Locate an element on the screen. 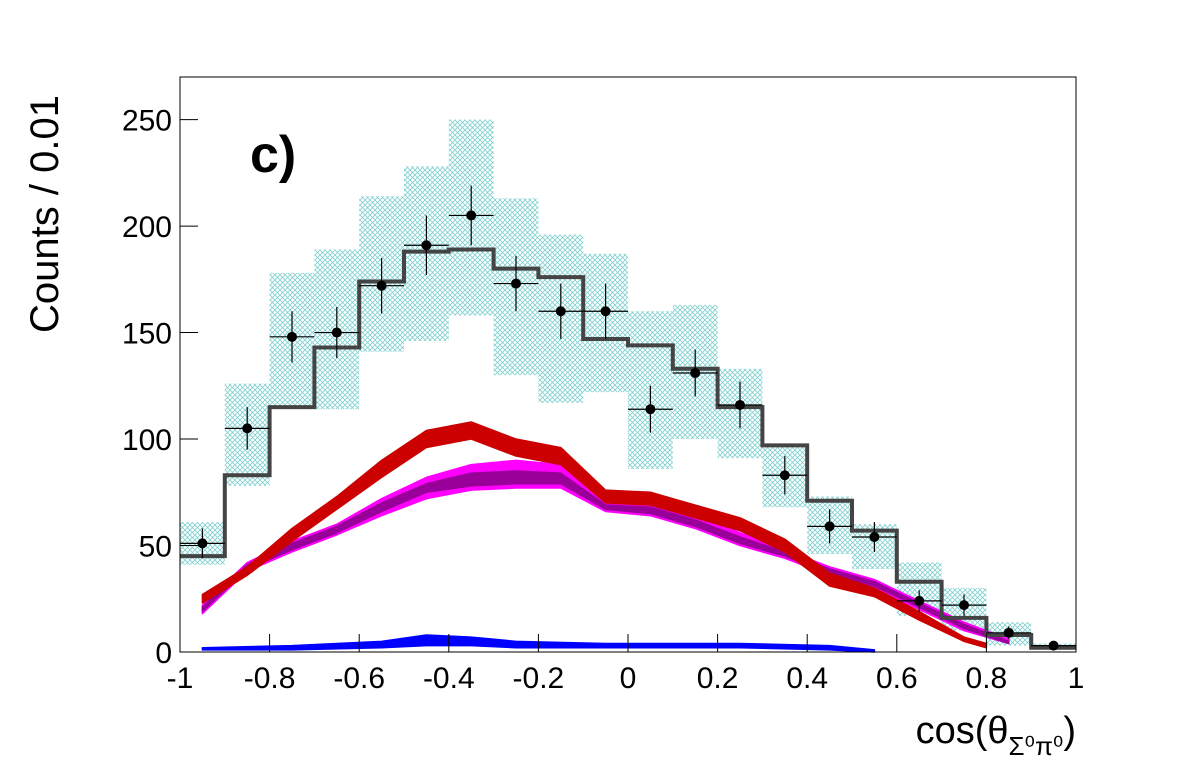 The width and height of the screenshot is (1196, 772). x-tick-label: -0.8 is located at coordinates (270, 678).